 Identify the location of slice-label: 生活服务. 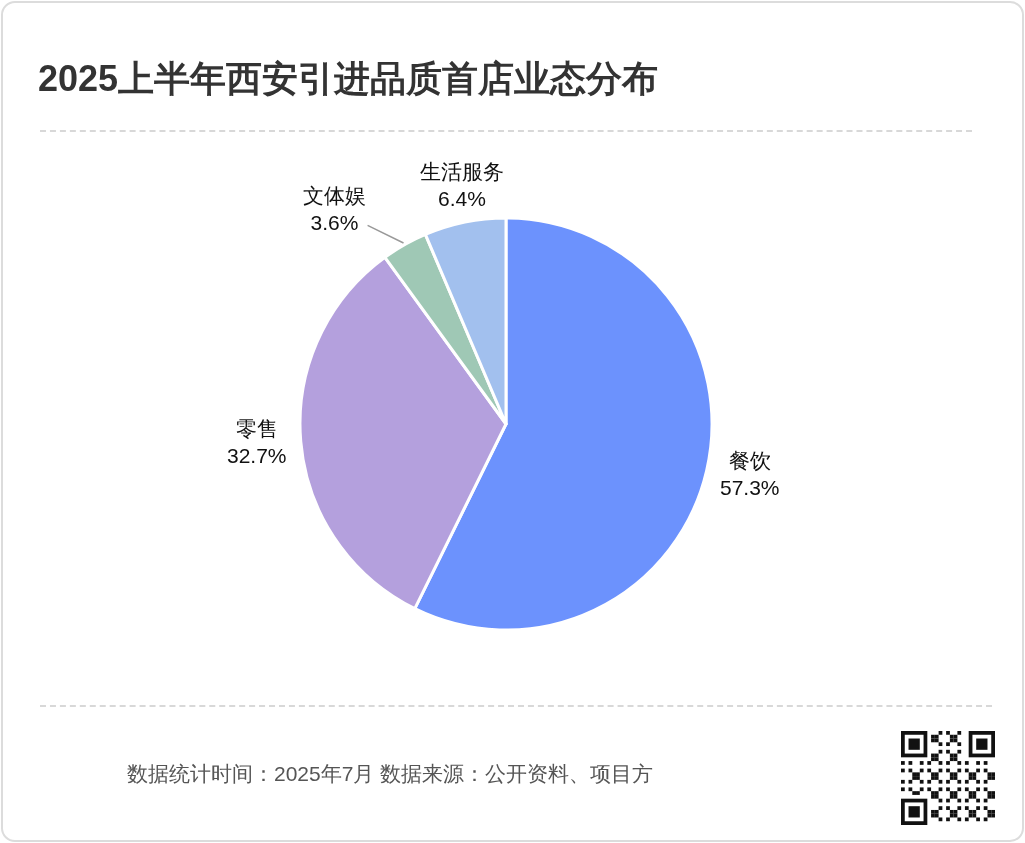
(462, 171).